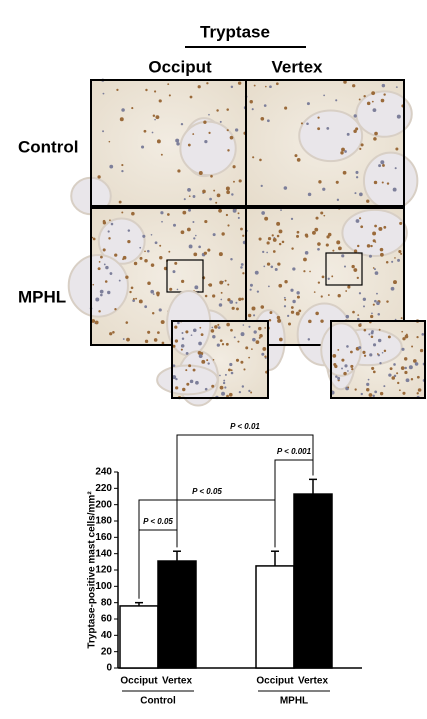 This screenshot has width=427, height=719. Describe the element at coordinates (325, 143) in the screenshot. I see `micrograph-frame` at that location.